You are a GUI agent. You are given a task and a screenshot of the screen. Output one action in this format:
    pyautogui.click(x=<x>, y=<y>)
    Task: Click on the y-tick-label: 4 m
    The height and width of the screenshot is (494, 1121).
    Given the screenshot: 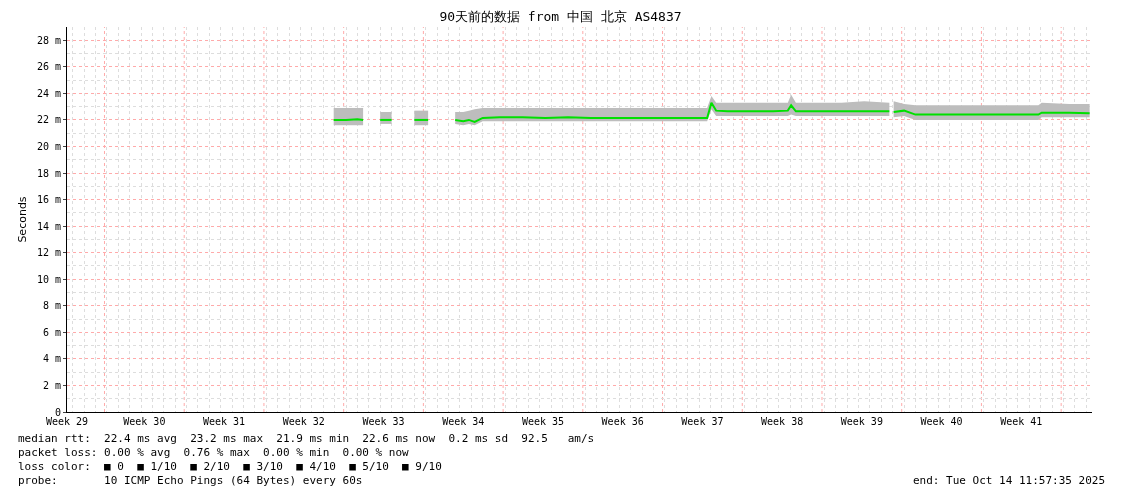 What is the action you would take?
    pyautogui.click(x=51, y=359)
    